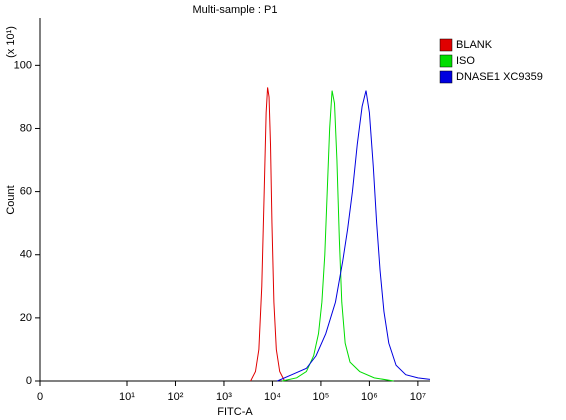  Describe the element at coordinates (26, 318) in the screenshot. I see `y-tick-label: 20` at that location.